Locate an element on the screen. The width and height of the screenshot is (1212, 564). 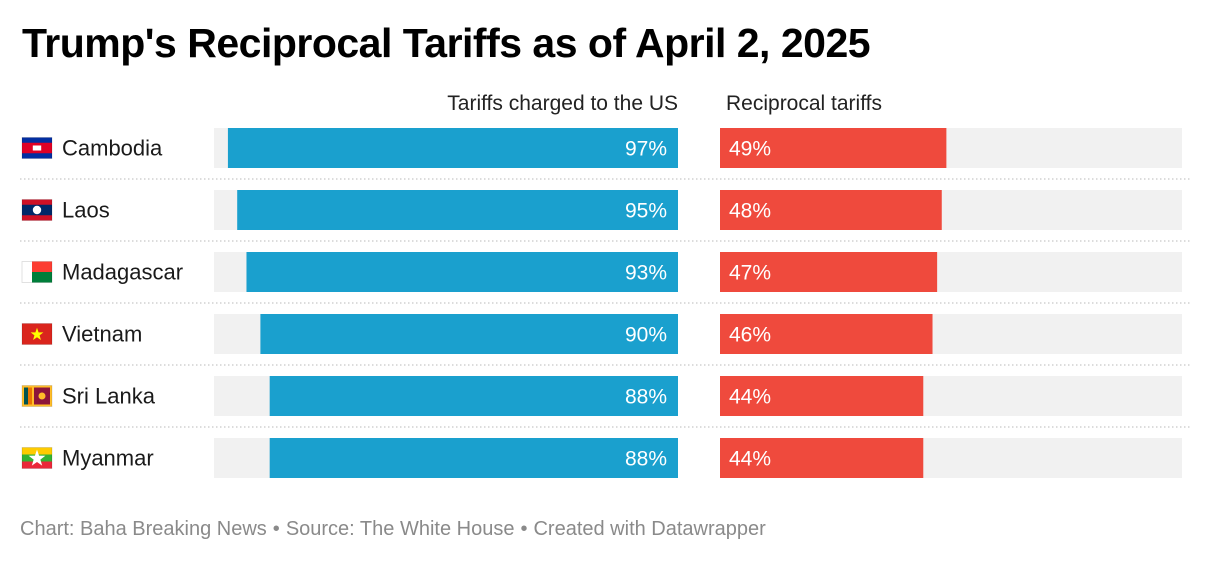
country-label: Myanmar is located at coordinates (108, 458).